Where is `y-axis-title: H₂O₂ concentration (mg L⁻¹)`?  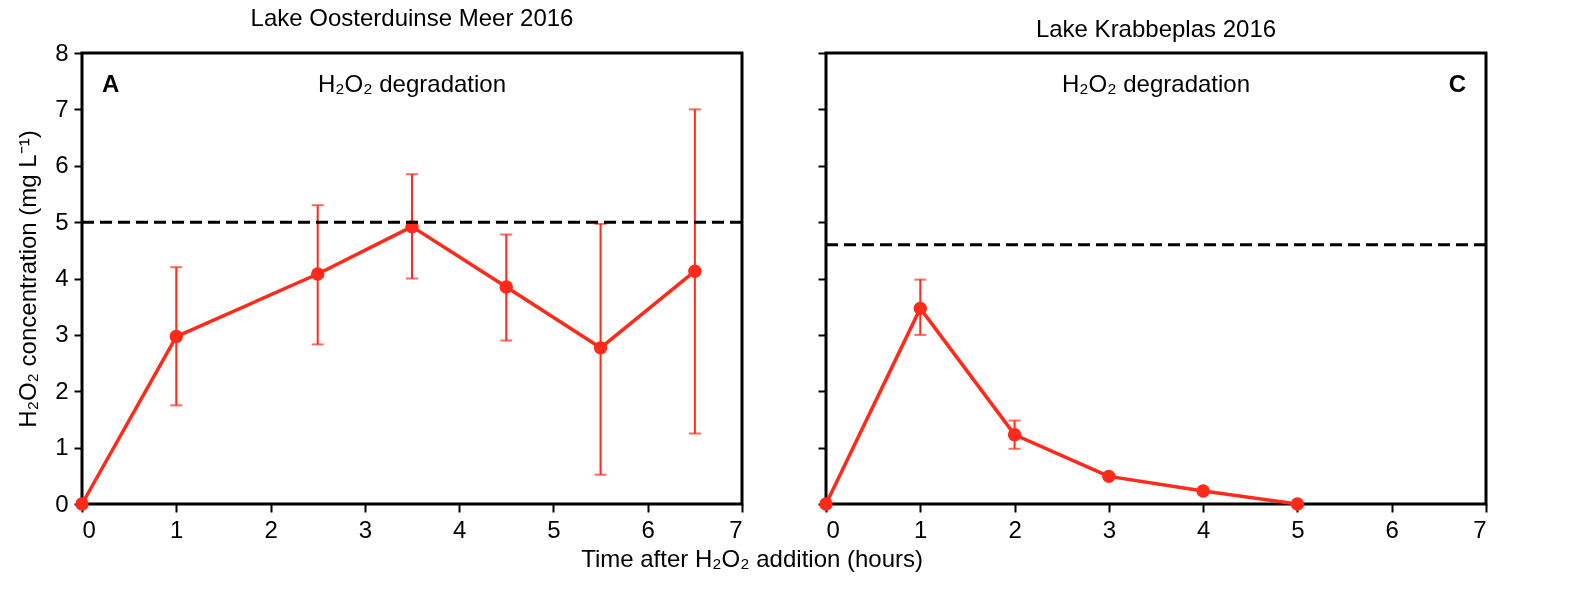 y-axis-title: H₂O₂ concentration (mg L⁻¹) is located at coordinates (28, 279).